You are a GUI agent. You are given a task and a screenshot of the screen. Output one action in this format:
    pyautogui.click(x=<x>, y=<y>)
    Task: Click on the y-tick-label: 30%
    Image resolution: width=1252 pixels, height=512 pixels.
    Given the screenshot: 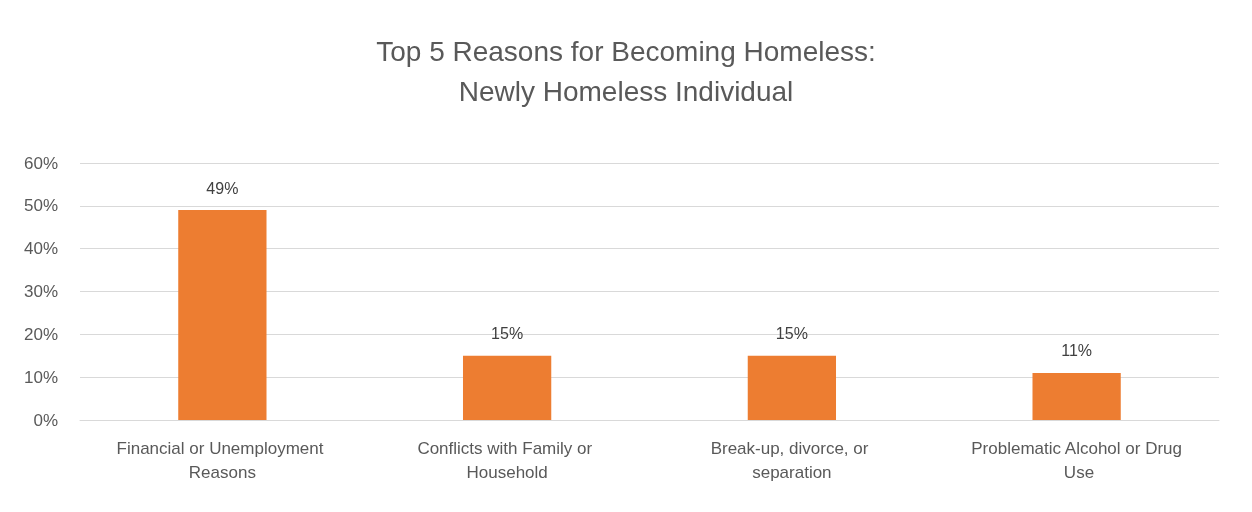 What is the action you would take?
    pyautogui.click(x=40, y=291)
    